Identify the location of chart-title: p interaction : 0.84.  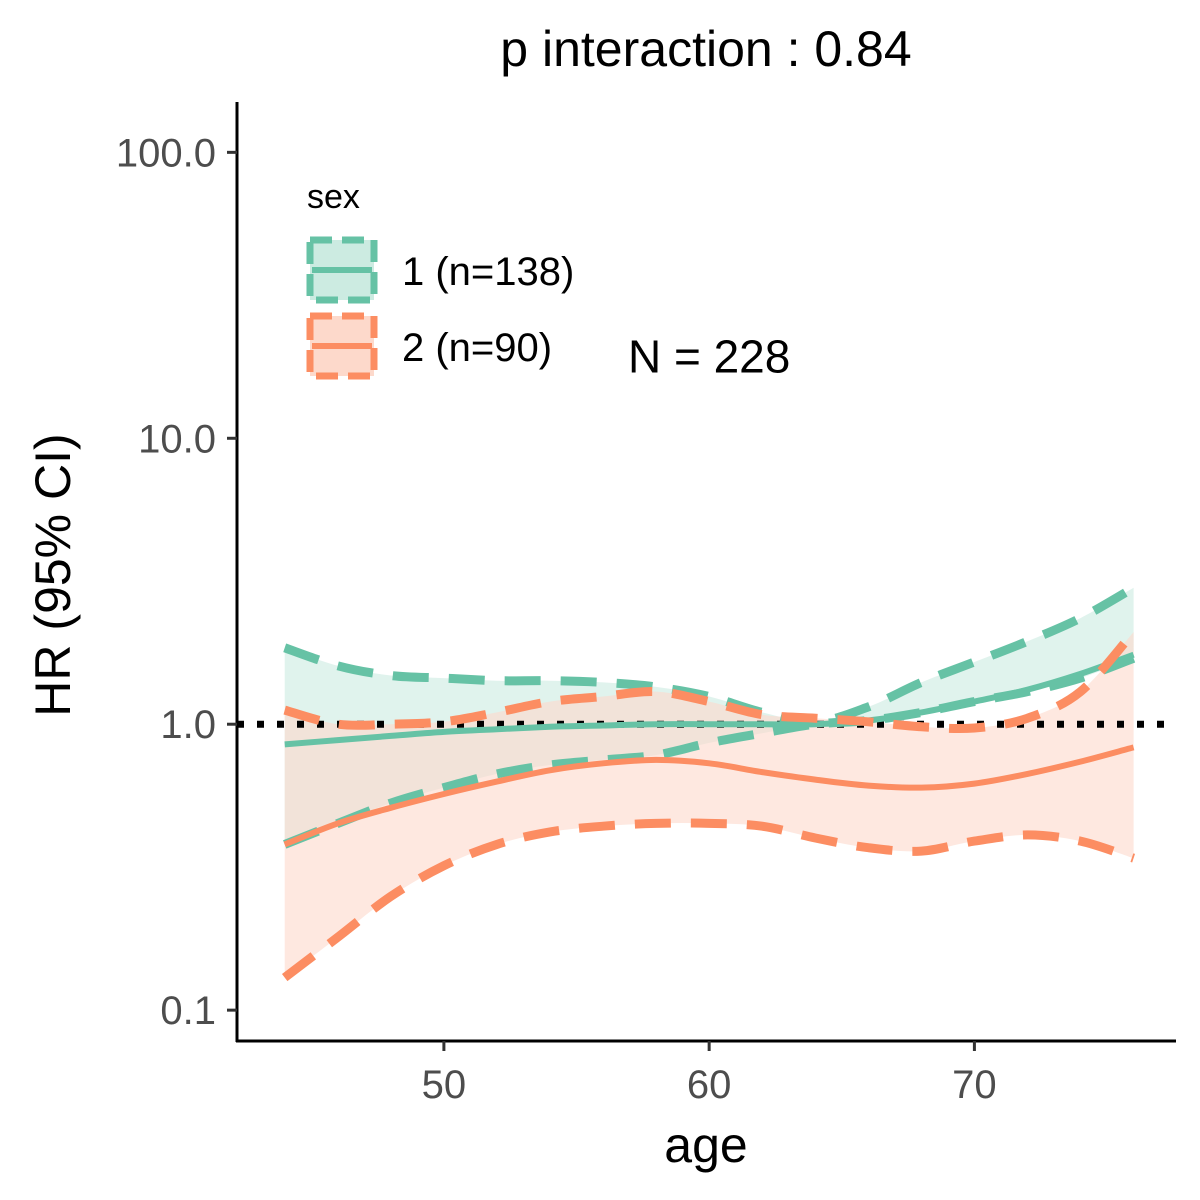
(705, 49).